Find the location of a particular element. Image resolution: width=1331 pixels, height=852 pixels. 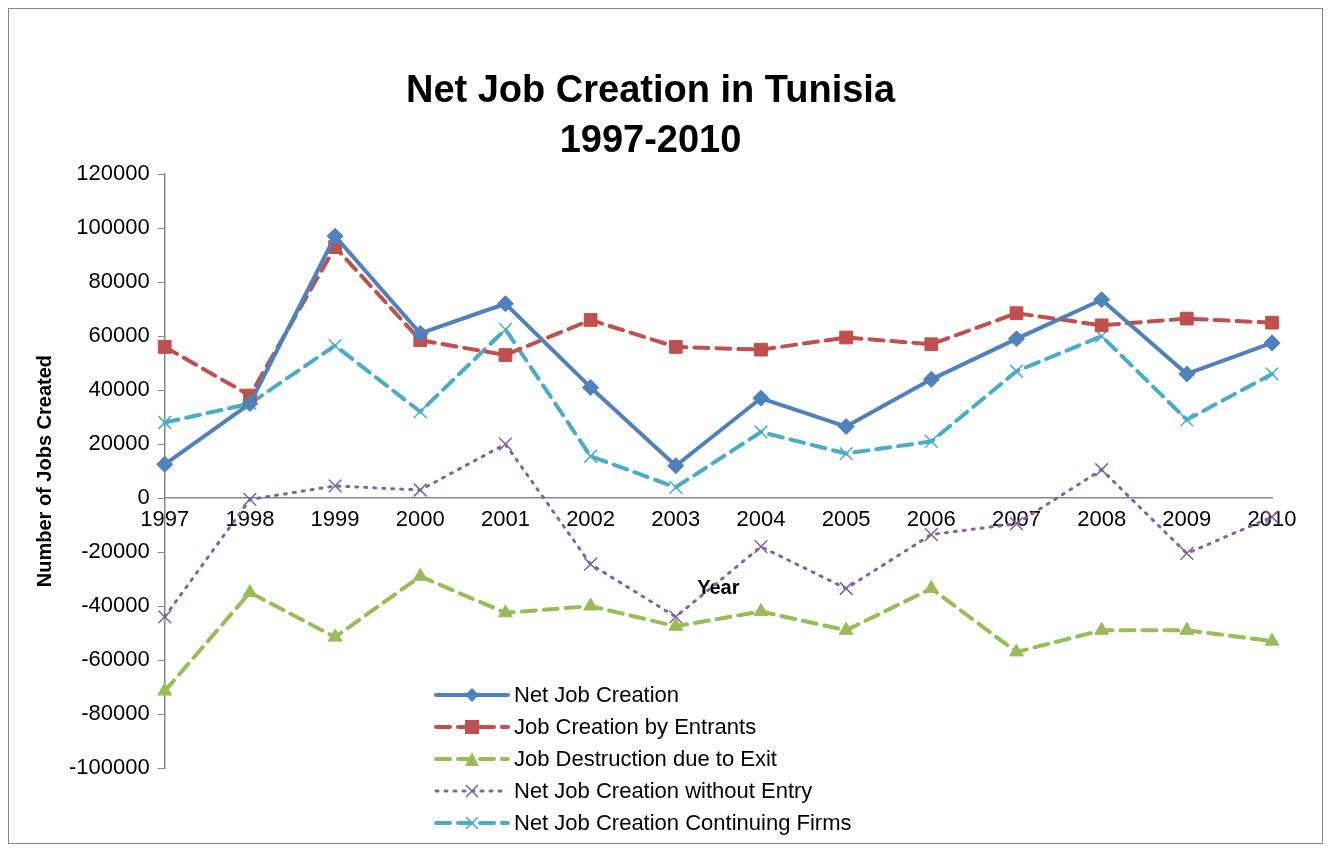

x-tick-label: 2008 is located at coordinates (1102, 519).